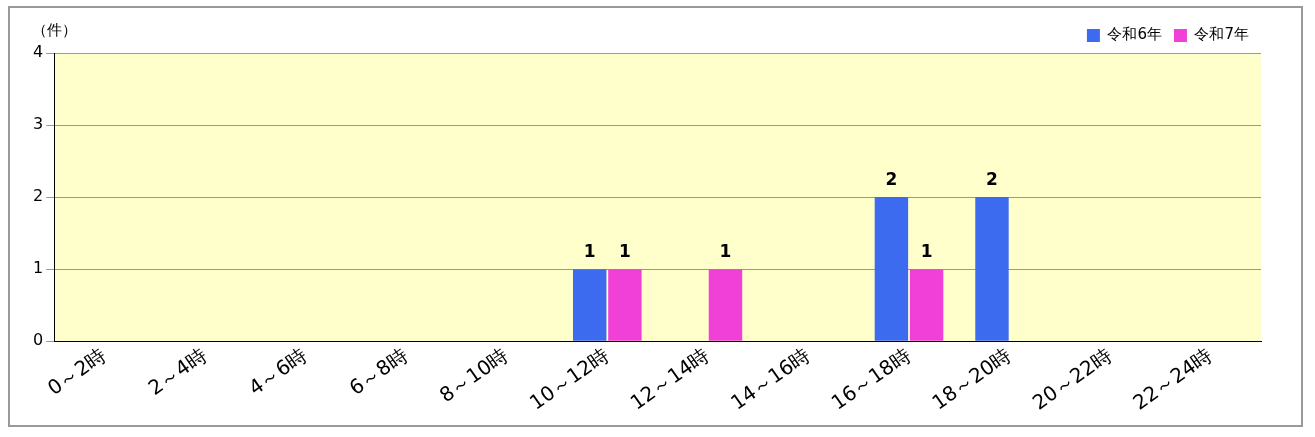 Image resolution: width=1315 pixels, height=437 pixels. I want to click on y-tick-label: 4, so click(38, 52).